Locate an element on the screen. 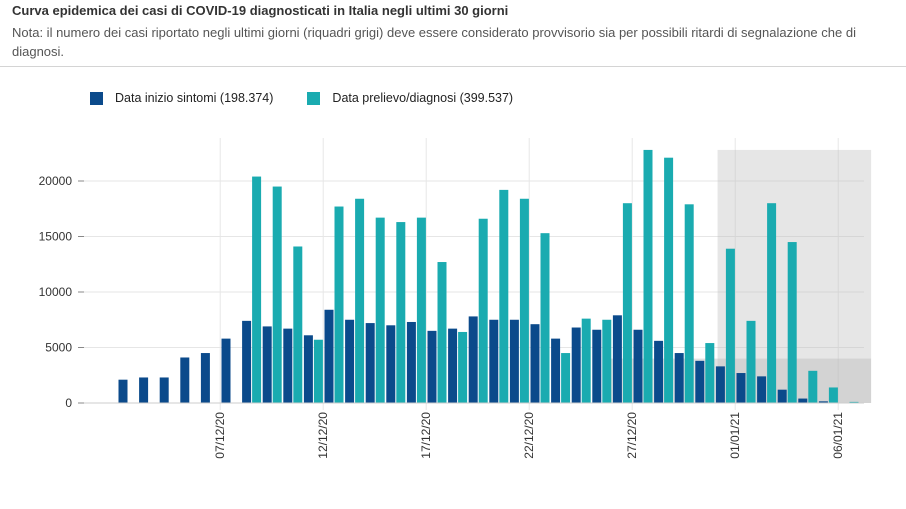  x-tick-label: 07/12/20 is located at coordinates (220, 435).